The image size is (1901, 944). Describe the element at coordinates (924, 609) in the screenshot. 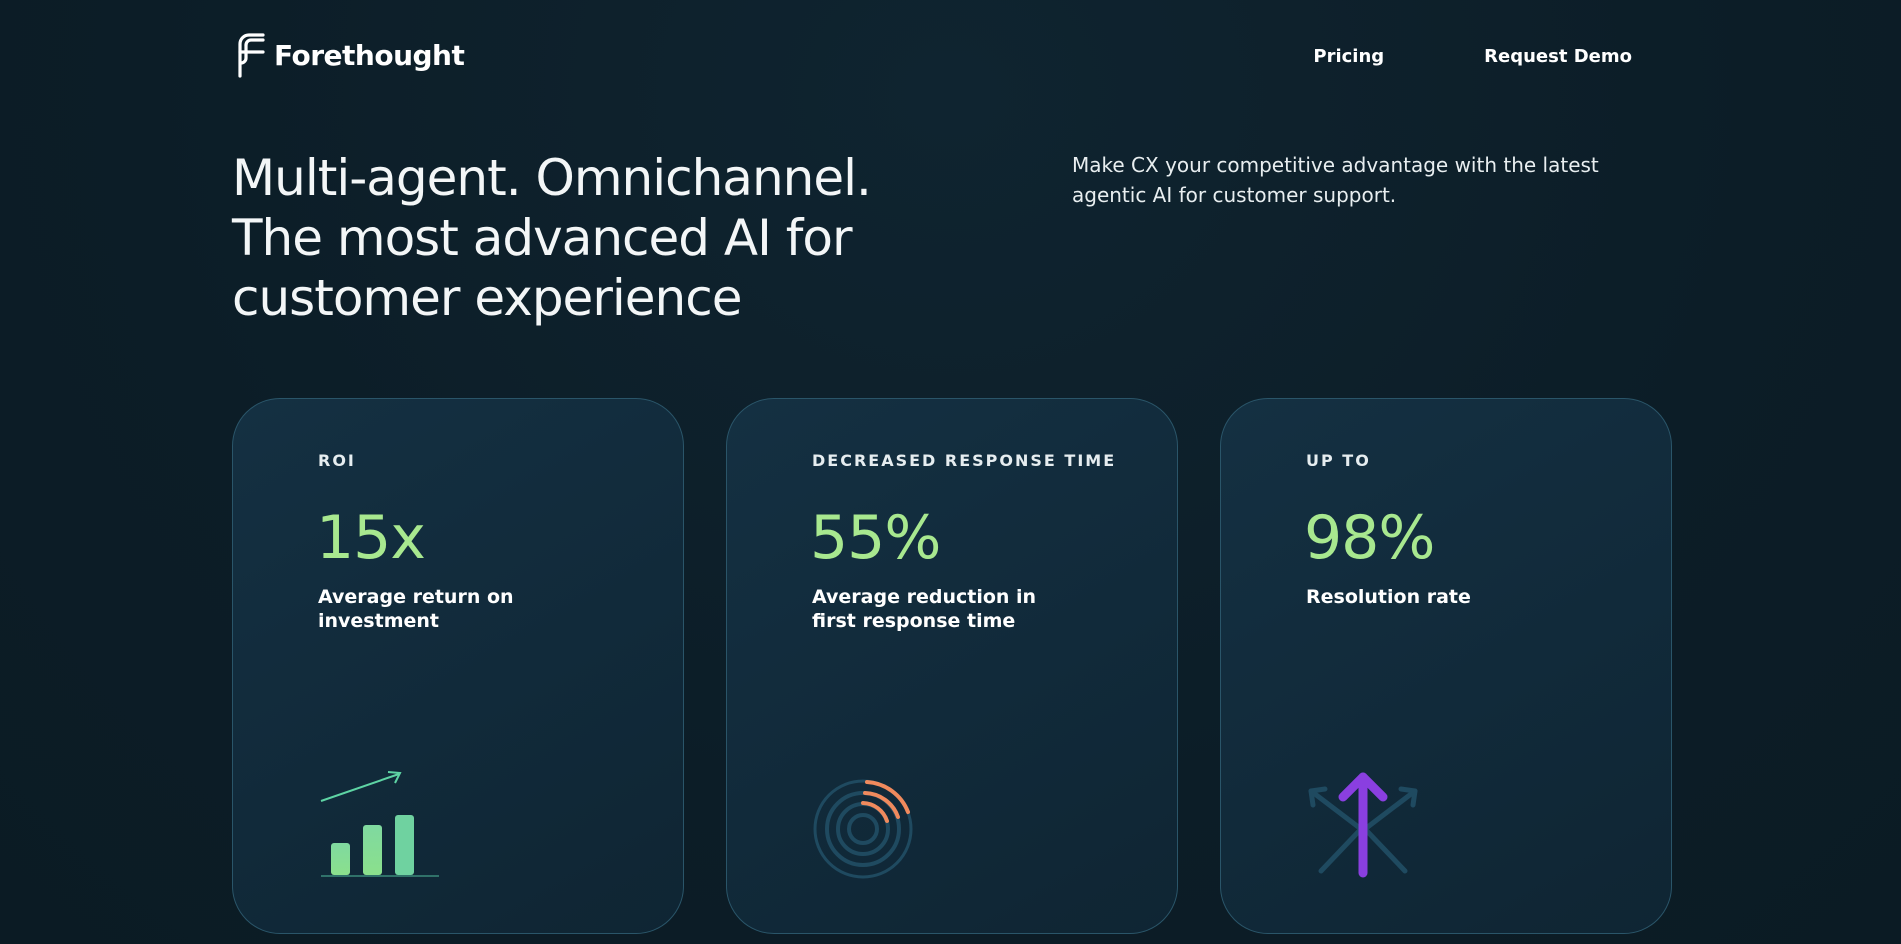

I see `stat-description: Average reduction in first response time` at that location.